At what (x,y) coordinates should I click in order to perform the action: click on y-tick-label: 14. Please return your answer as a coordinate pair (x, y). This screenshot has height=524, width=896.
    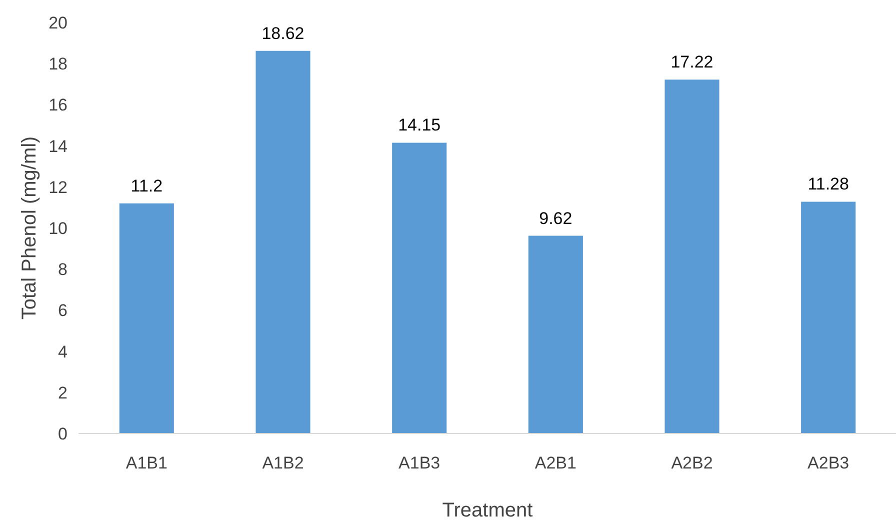
    Looking at the image, I should click on (58, 146).